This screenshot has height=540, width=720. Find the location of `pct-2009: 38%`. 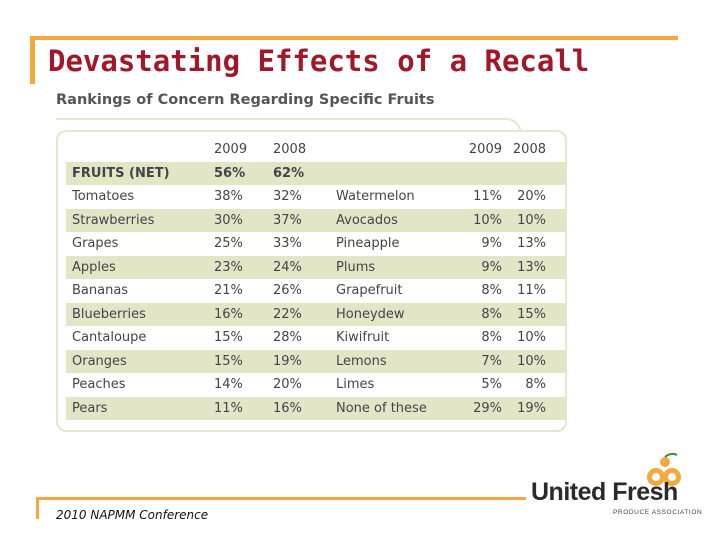

pct-2009: 38% is located at coordinates (228, 196).